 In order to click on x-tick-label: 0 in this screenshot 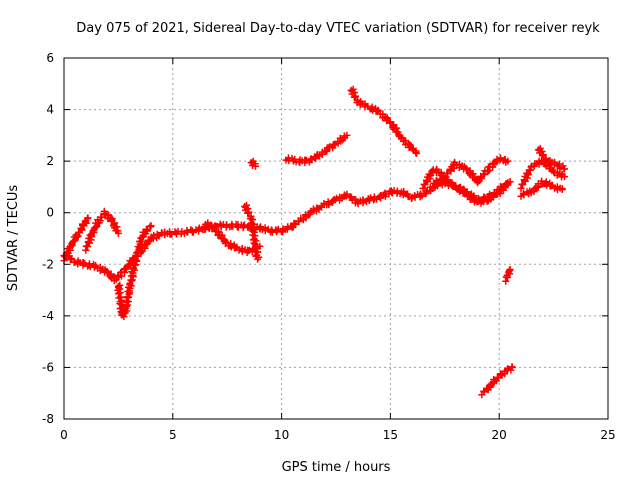, I will do `click(64, 435)`.